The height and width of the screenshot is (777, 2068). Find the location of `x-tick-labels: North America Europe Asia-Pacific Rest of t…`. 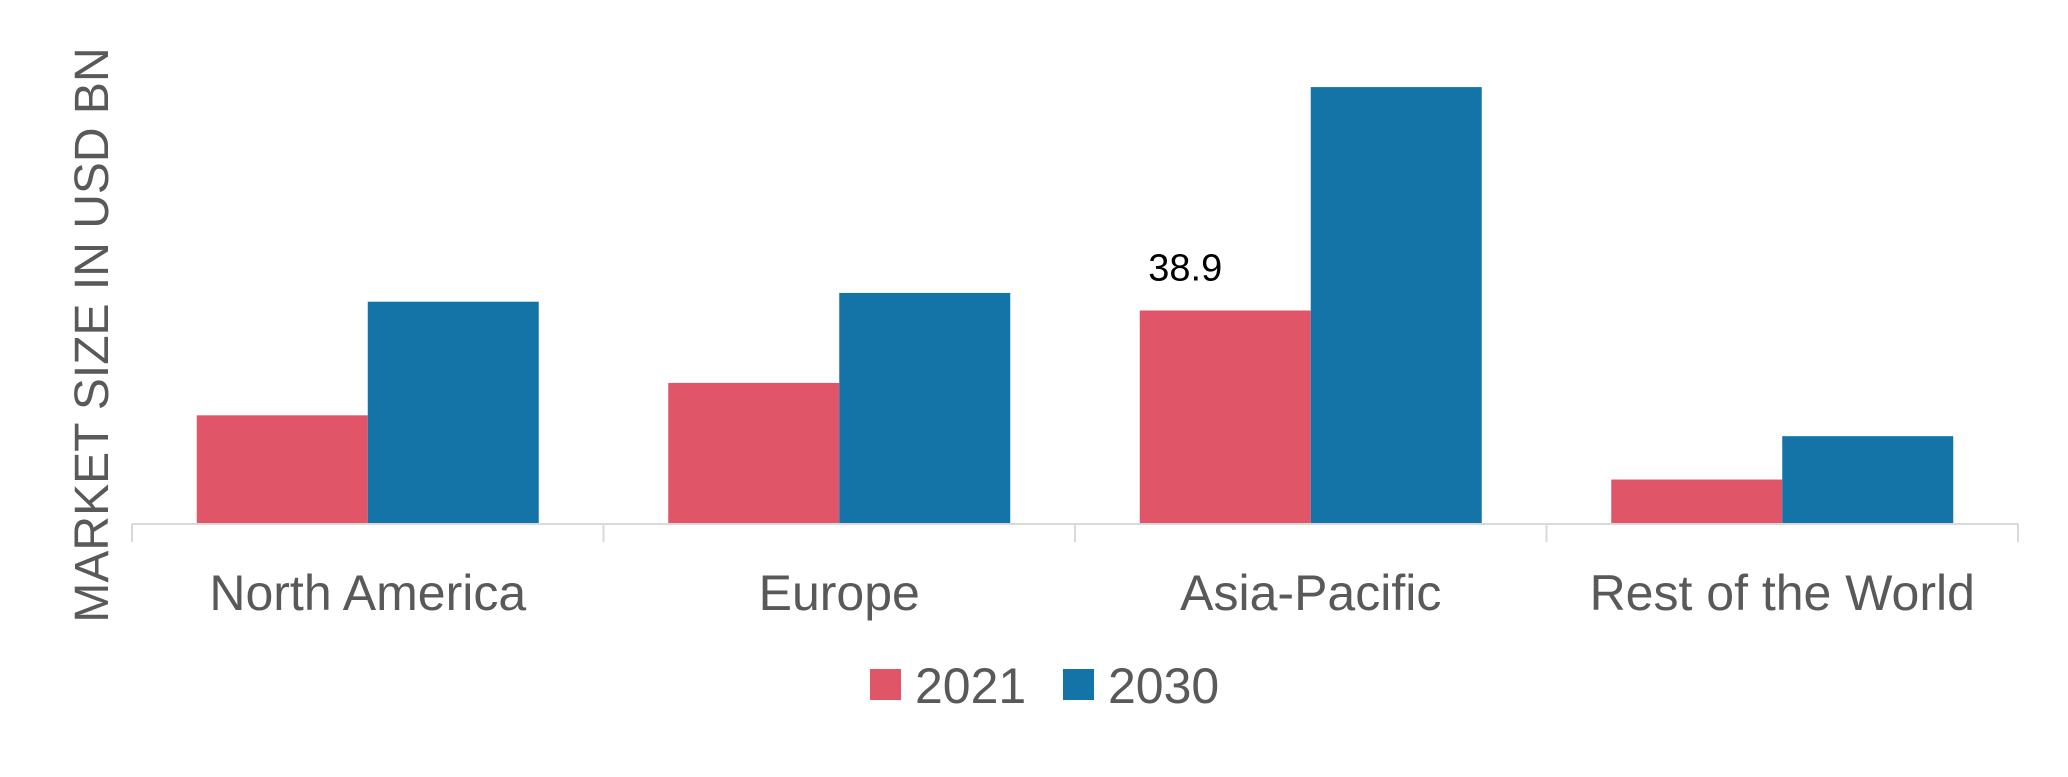

x-tick-labels: North America Europe Asia-Pacific Rest of t… is located at coordinates (1092, 593).